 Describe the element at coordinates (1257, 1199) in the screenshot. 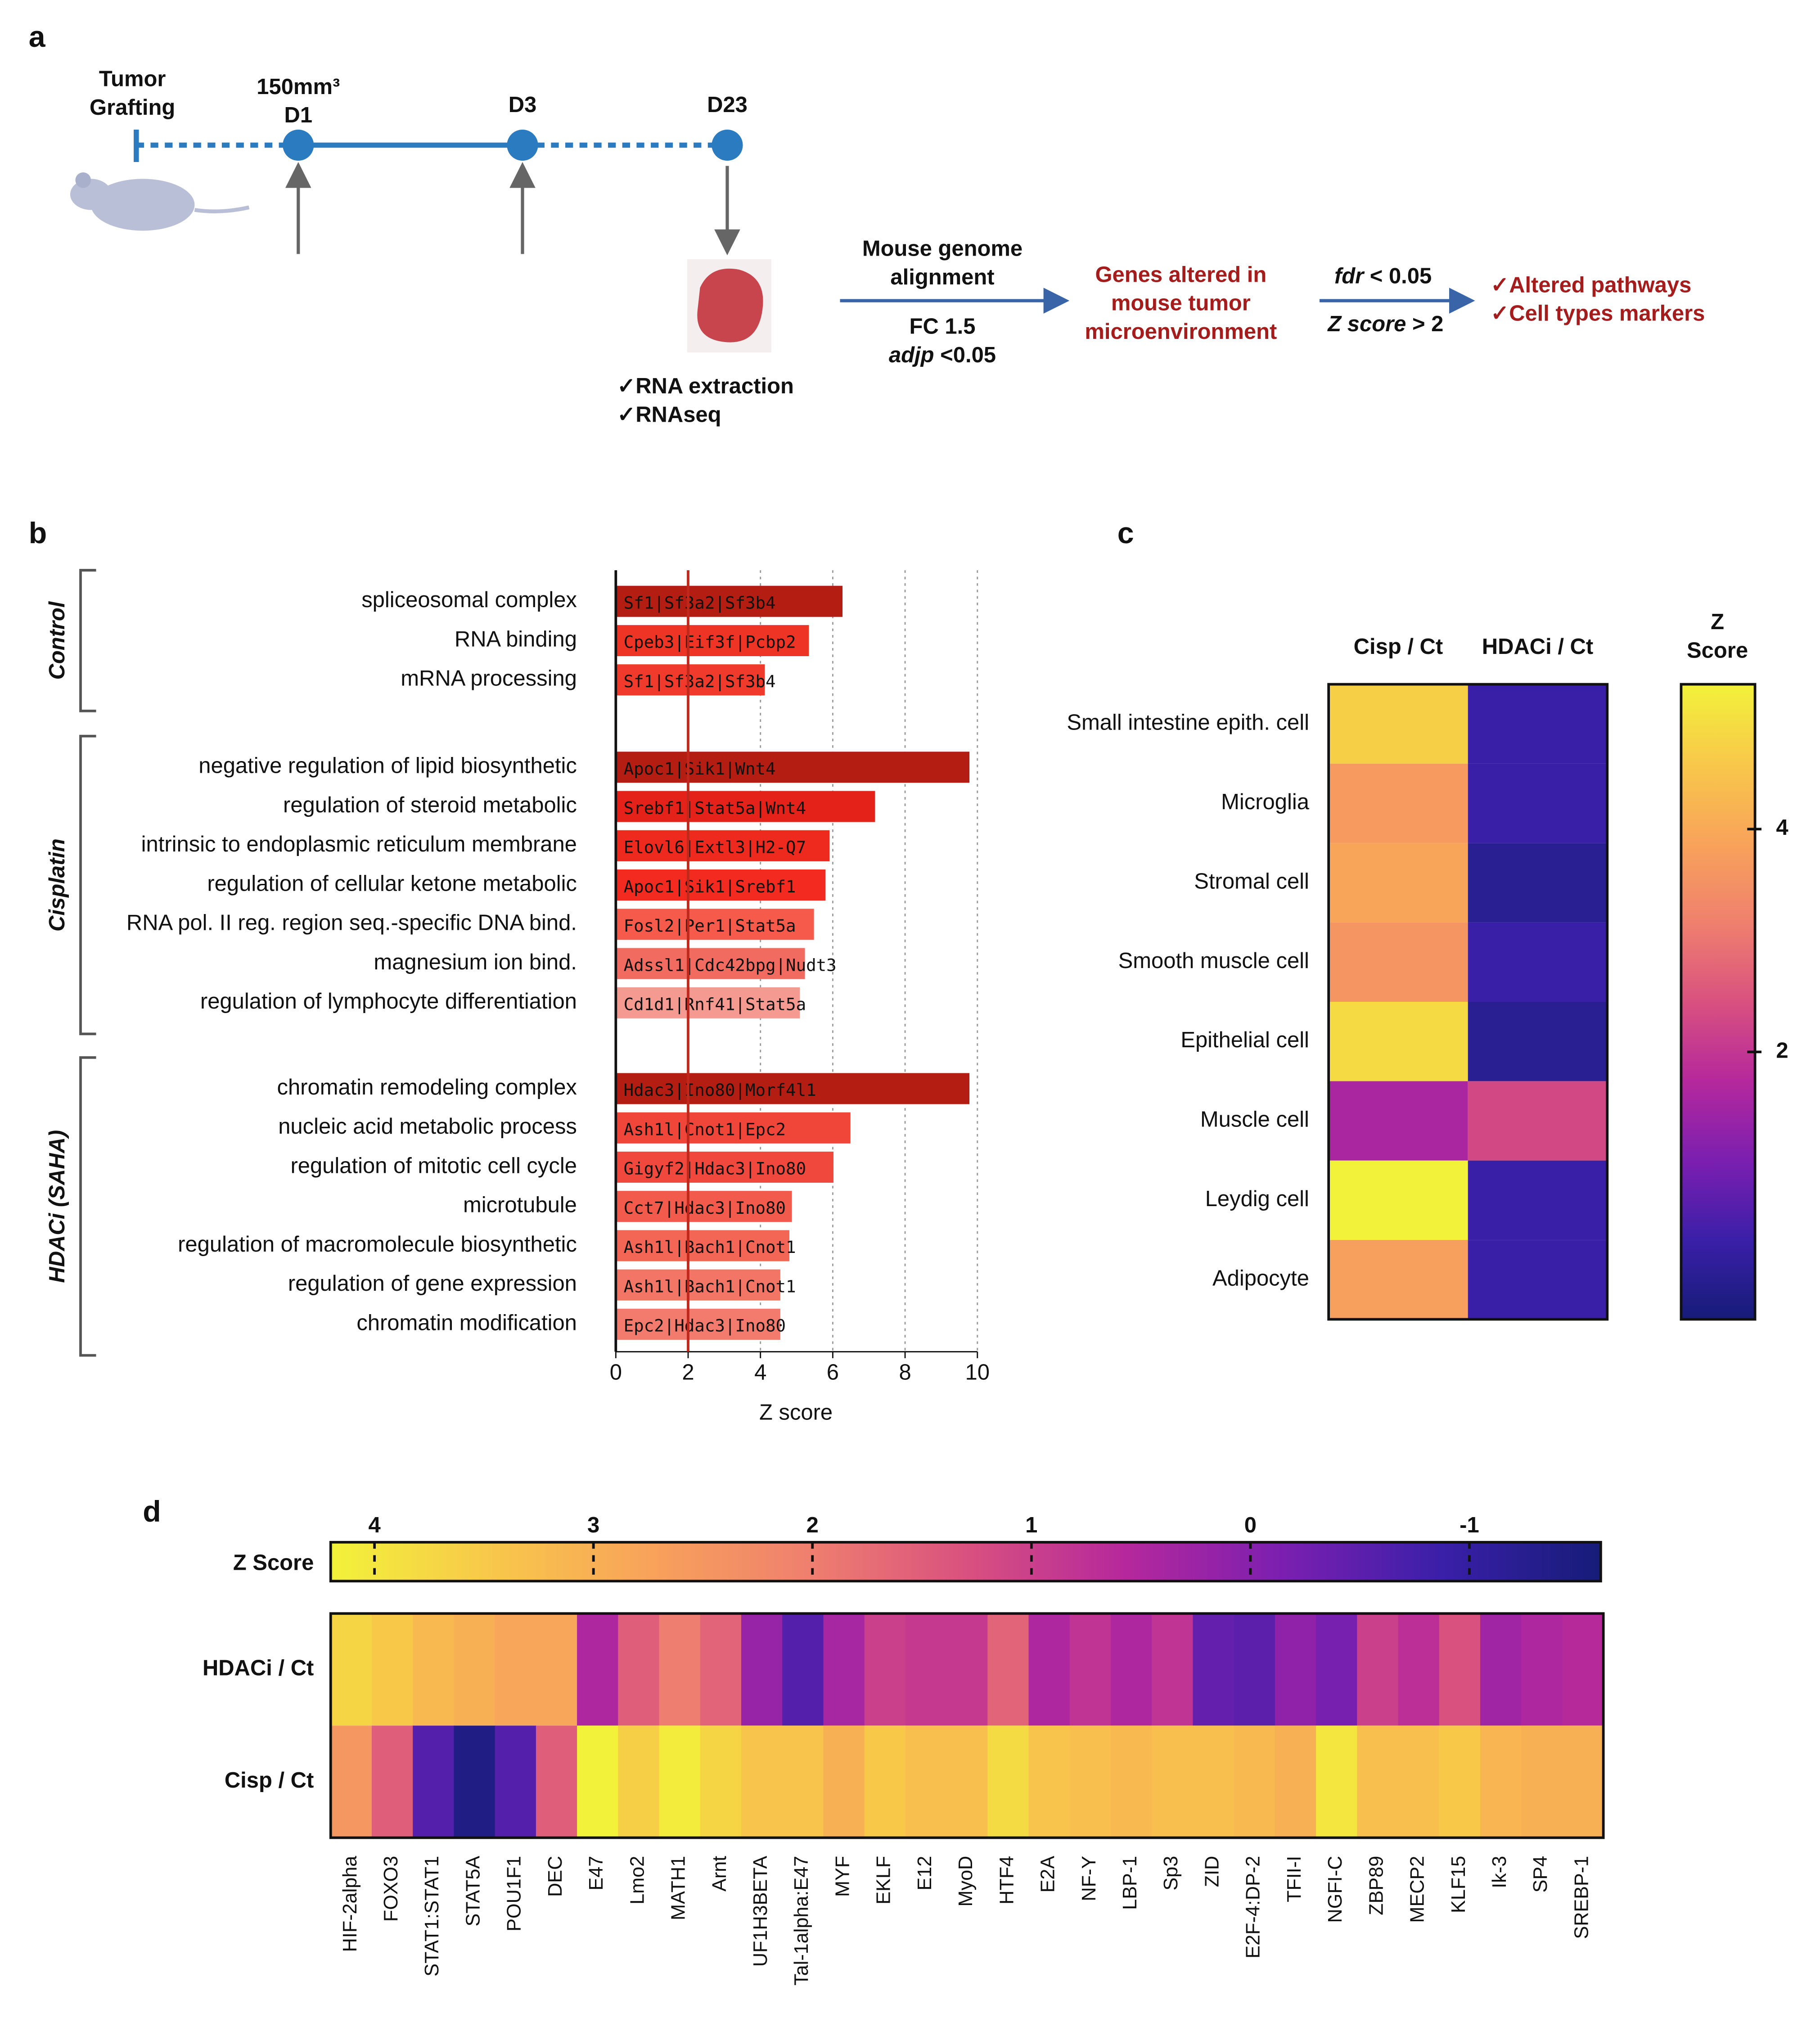

I see `row-label: Leydig cell` at that location.